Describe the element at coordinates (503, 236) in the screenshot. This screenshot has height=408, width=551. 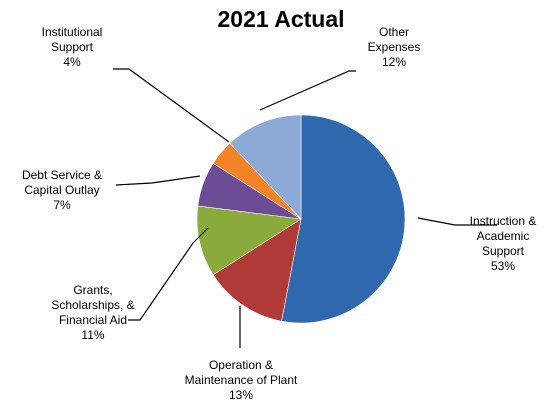
I see `slice-label-line: Academic` at that location.